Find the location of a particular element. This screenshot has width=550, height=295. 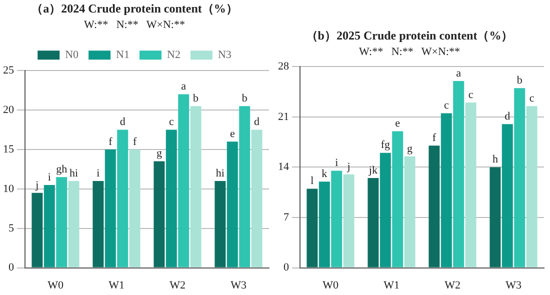

chart-title: （a）2024 Crude protein content（%） is located at coordinates (134, 8).